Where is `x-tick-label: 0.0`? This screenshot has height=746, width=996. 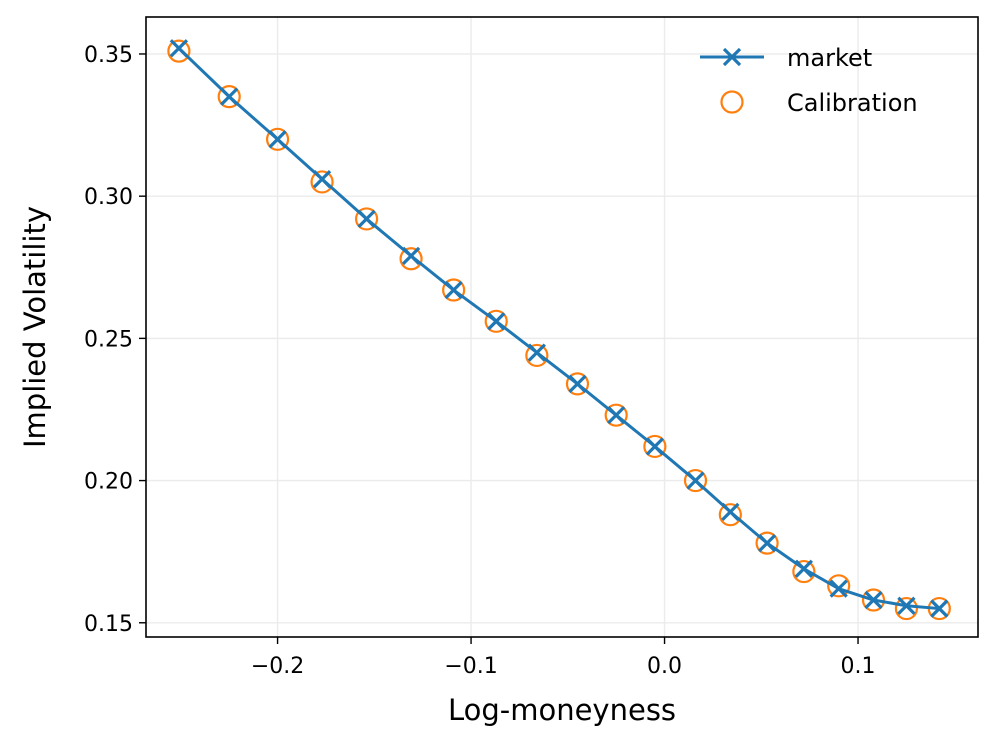 x-tick-label: 0.0 is located at coordinates (664, 666).